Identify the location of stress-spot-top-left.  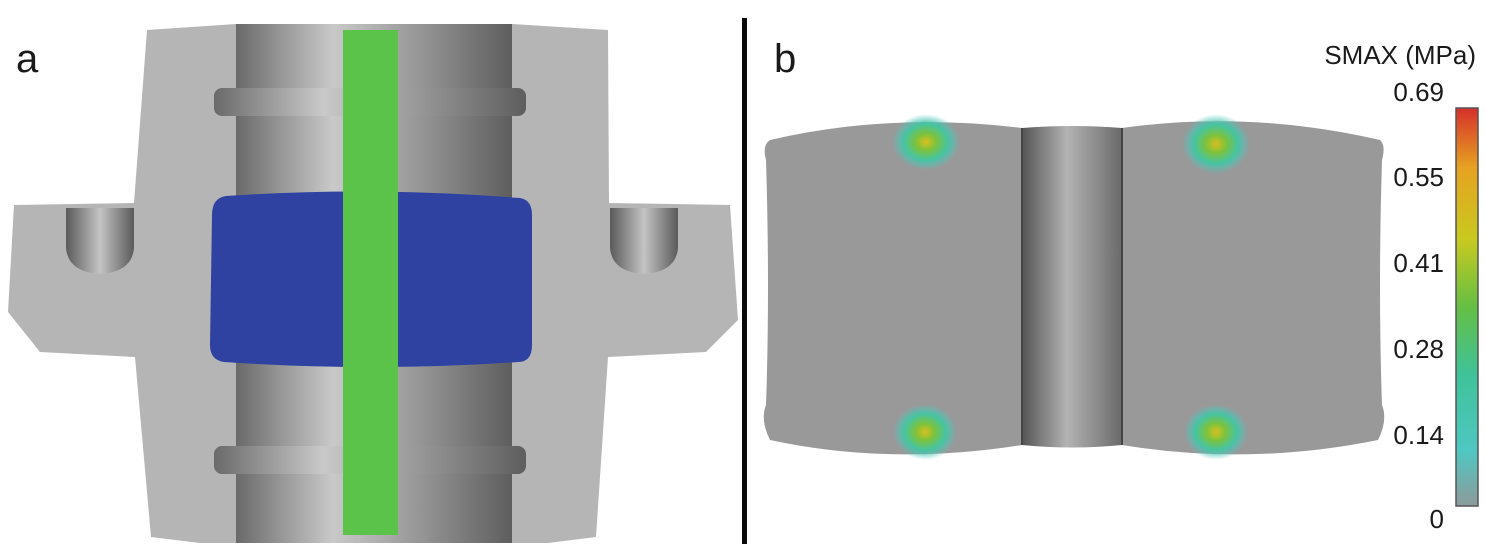
(926, 142).